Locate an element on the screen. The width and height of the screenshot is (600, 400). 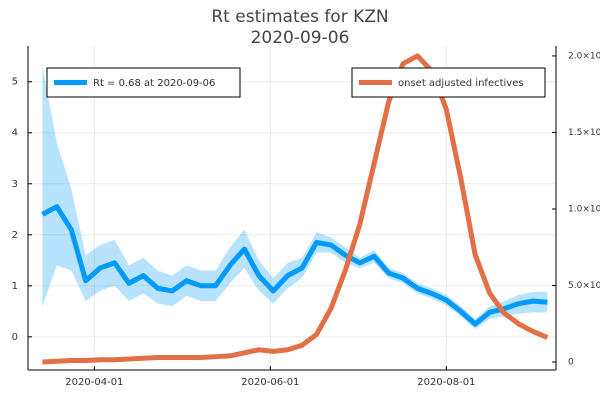
x-tick-label: 2020-04-01 is located at coordinates (94, 382).